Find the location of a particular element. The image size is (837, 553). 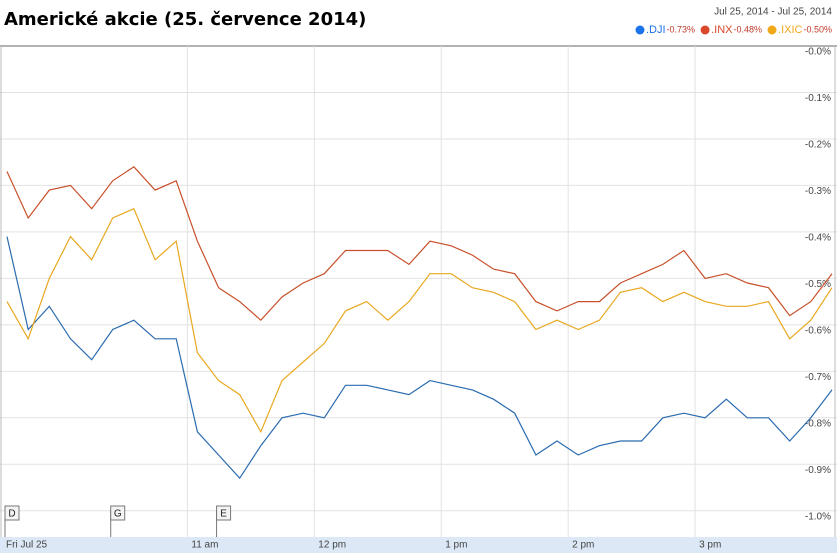

x-tick-label: 1 pm is located at coordinates (456, 545).